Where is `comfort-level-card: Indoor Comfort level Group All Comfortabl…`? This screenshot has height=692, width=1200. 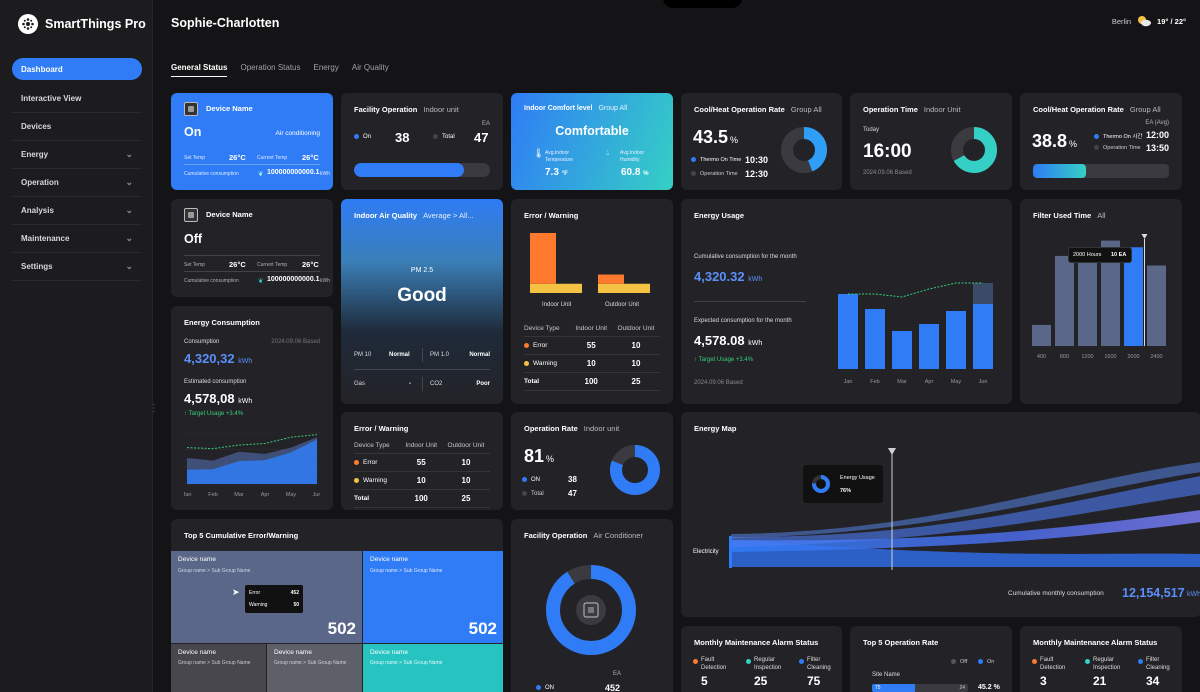
comfort-level-card: Indoor Comfort level Group All Comfortabl… is located at coordinates (592, 141).